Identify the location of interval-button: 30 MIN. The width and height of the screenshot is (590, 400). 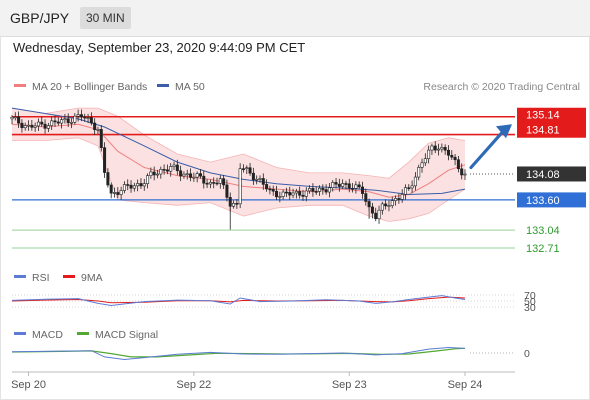
(105, 18).